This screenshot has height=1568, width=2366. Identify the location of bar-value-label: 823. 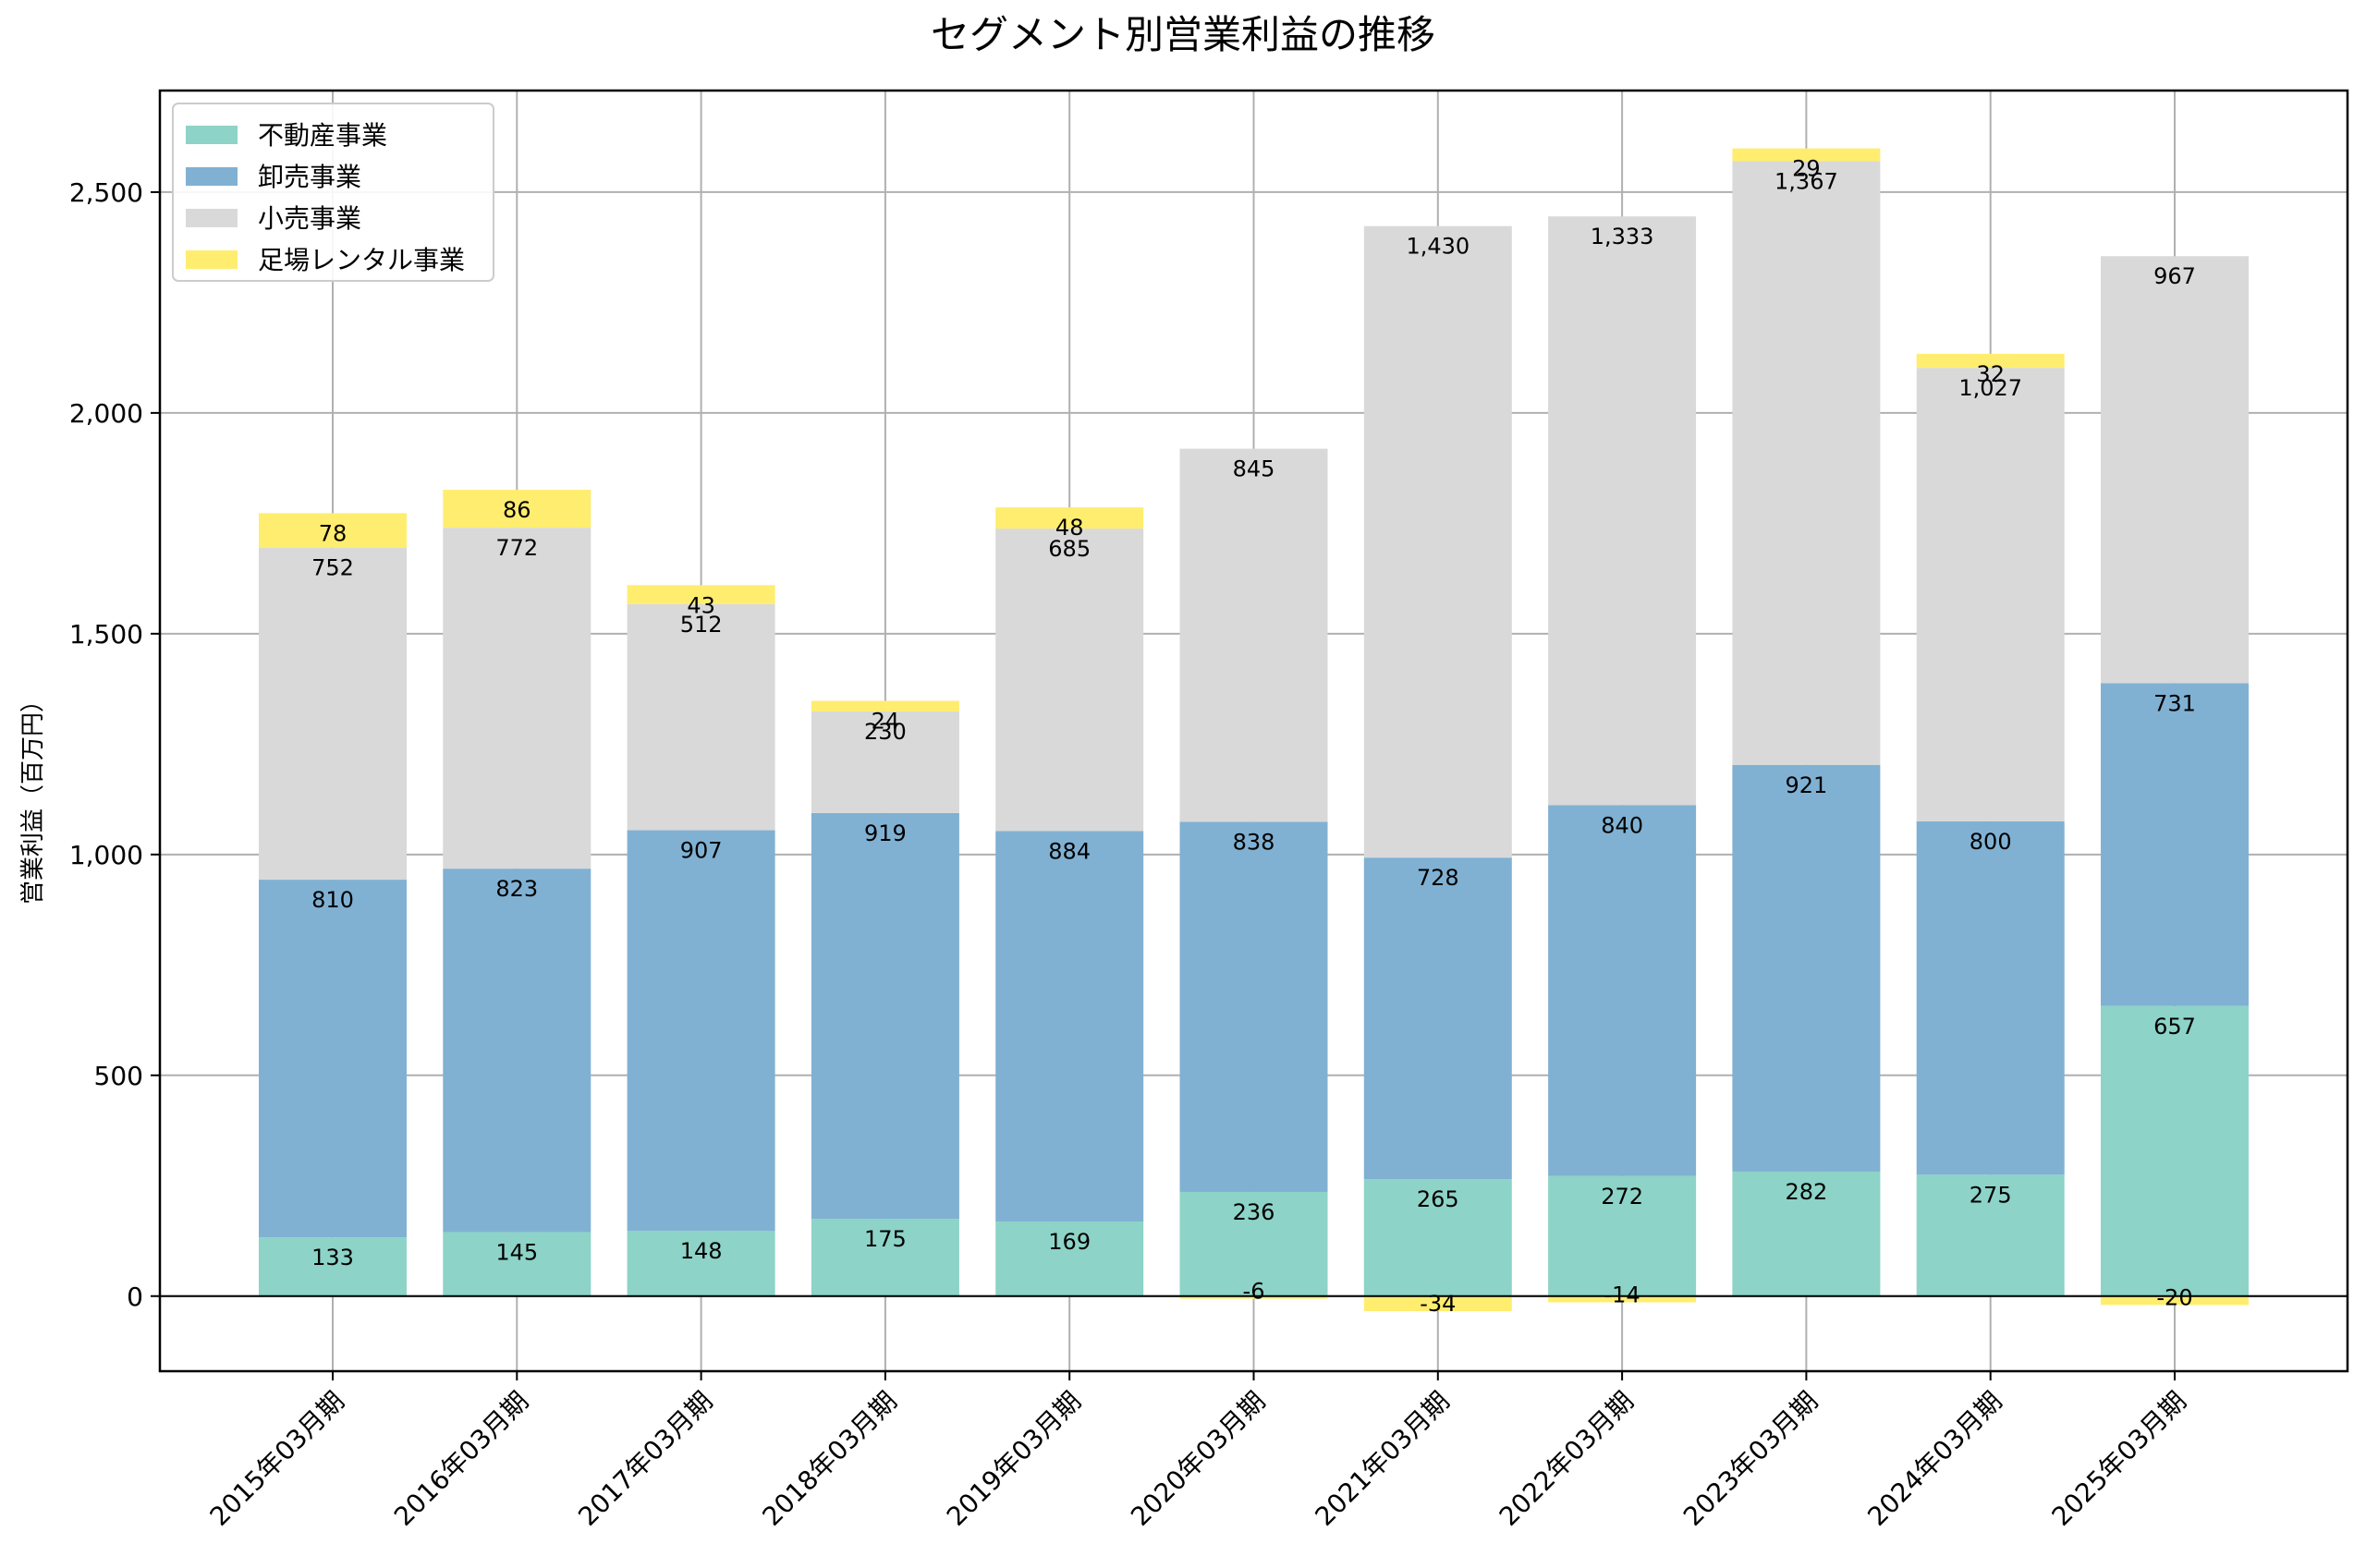
(516, 889).